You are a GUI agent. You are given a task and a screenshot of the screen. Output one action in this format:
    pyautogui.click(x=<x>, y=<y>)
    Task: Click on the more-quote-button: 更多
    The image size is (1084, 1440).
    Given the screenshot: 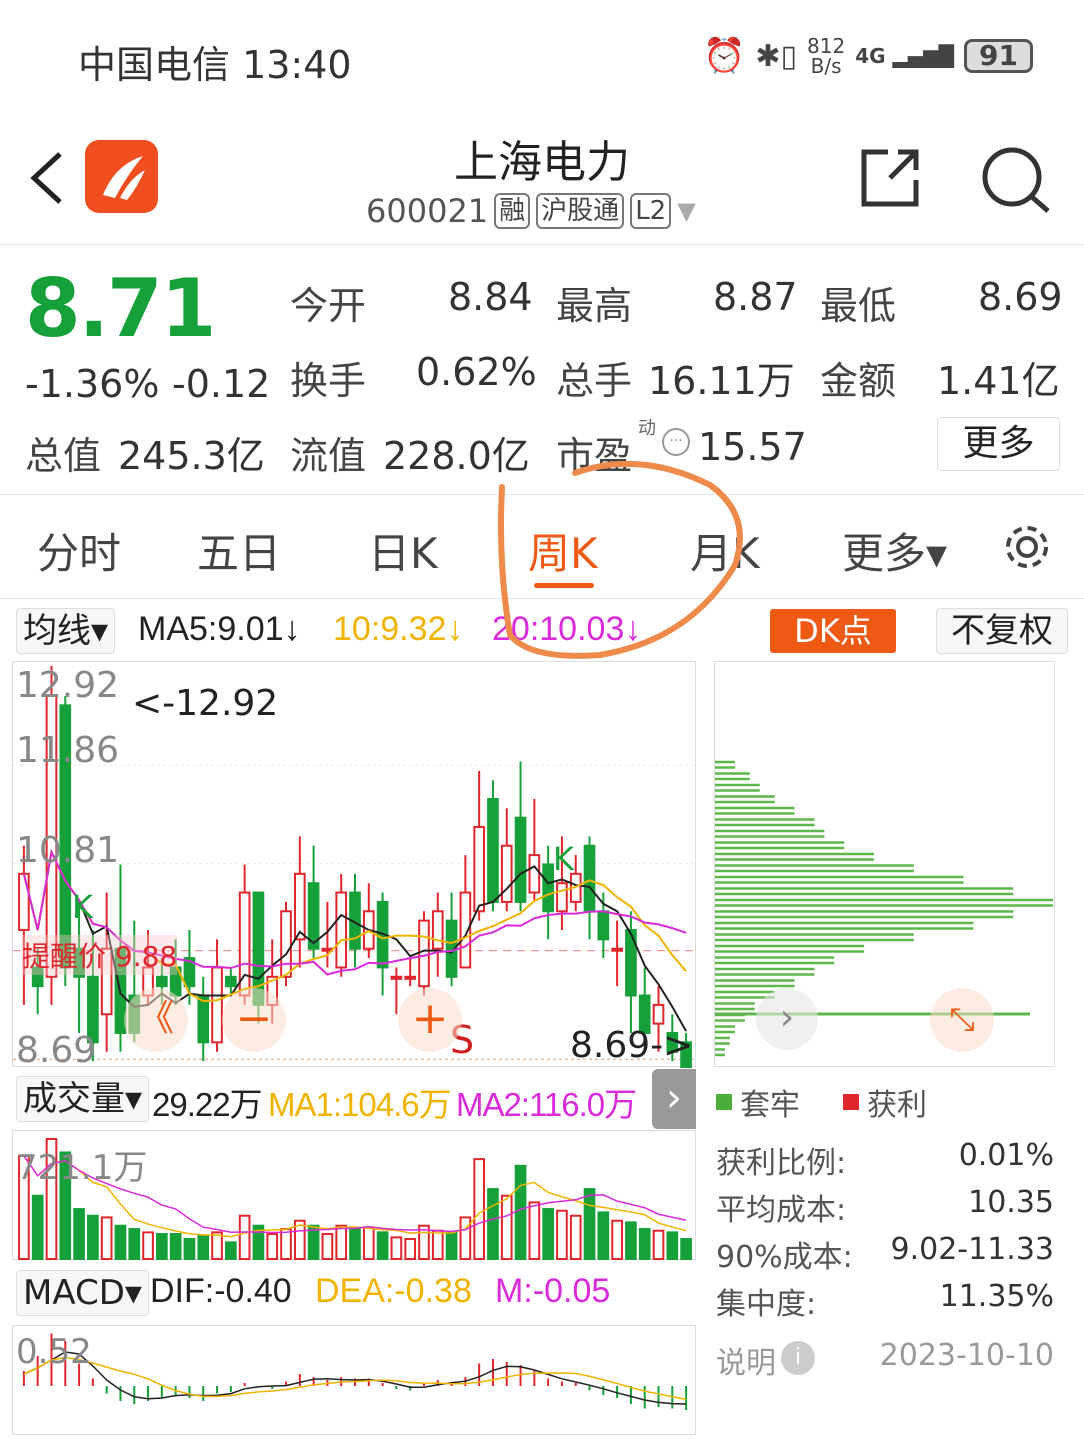 What is the action you would take?
    pyautogui.click(x=998, y=444)
    